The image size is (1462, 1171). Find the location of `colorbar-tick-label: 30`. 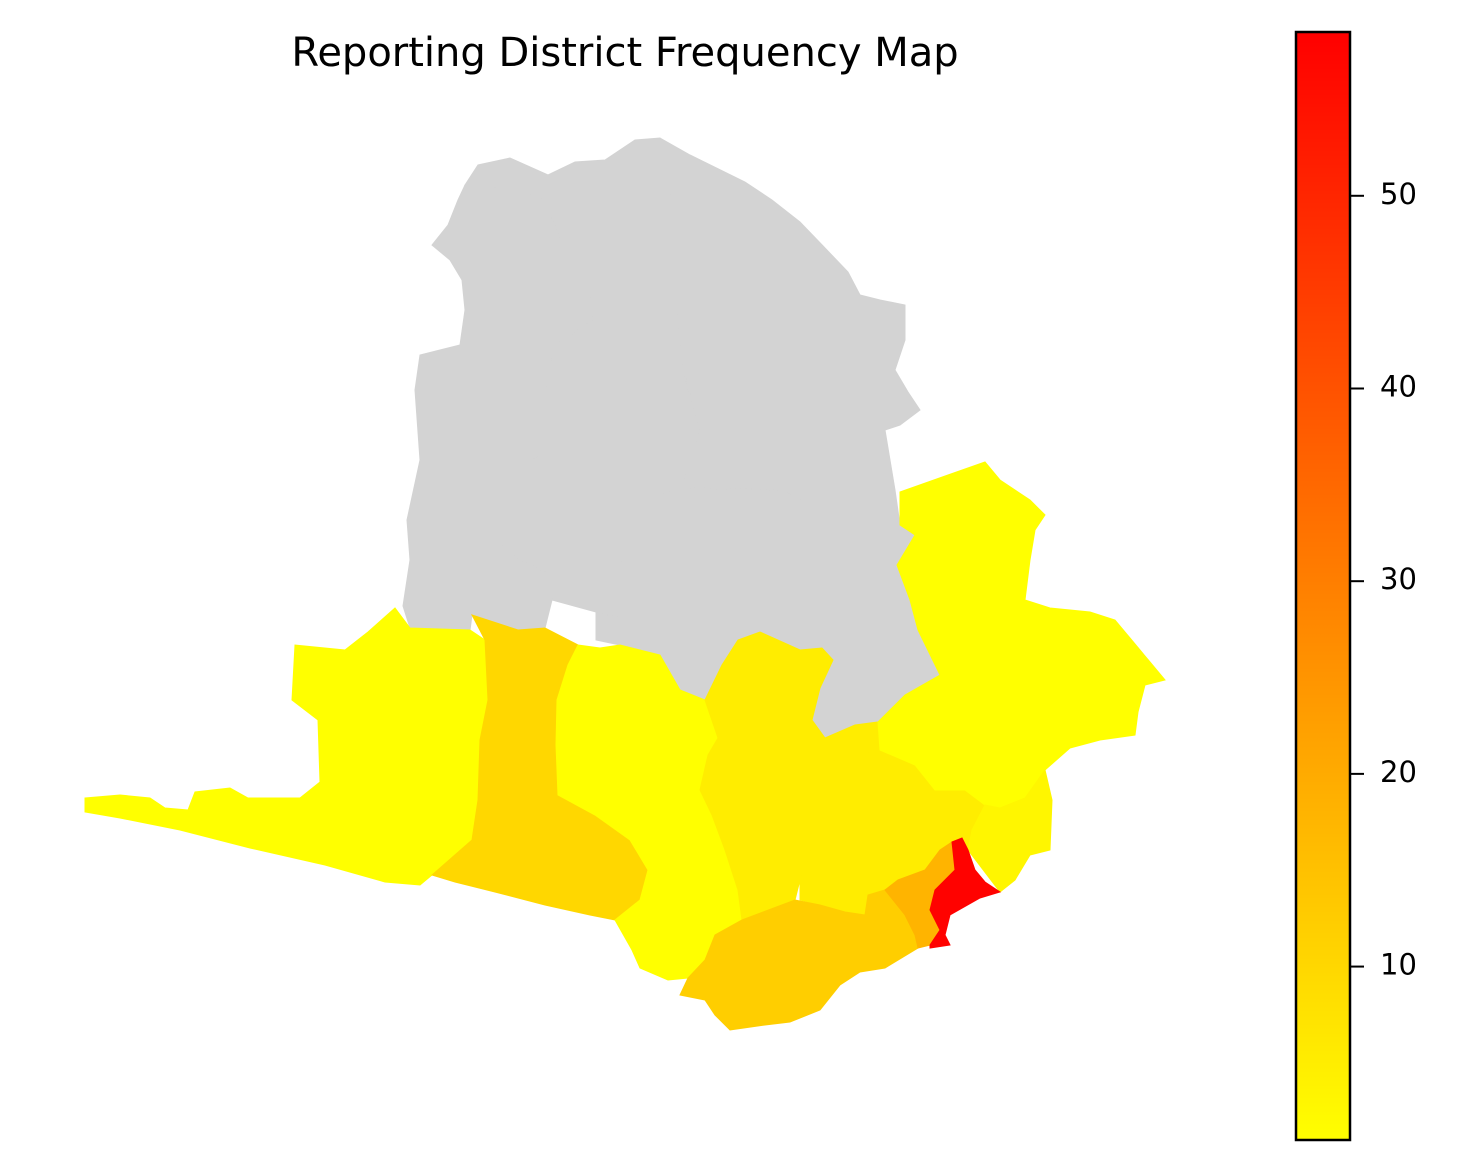

colorbar-tick-label: 30 is located at coordinates (1398, 579).